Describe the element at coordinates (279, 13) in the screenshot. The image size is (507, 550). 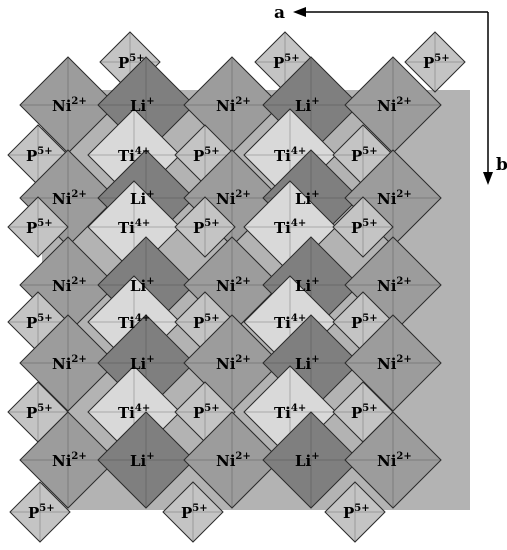
I see `a-axis-label: a` at that location.